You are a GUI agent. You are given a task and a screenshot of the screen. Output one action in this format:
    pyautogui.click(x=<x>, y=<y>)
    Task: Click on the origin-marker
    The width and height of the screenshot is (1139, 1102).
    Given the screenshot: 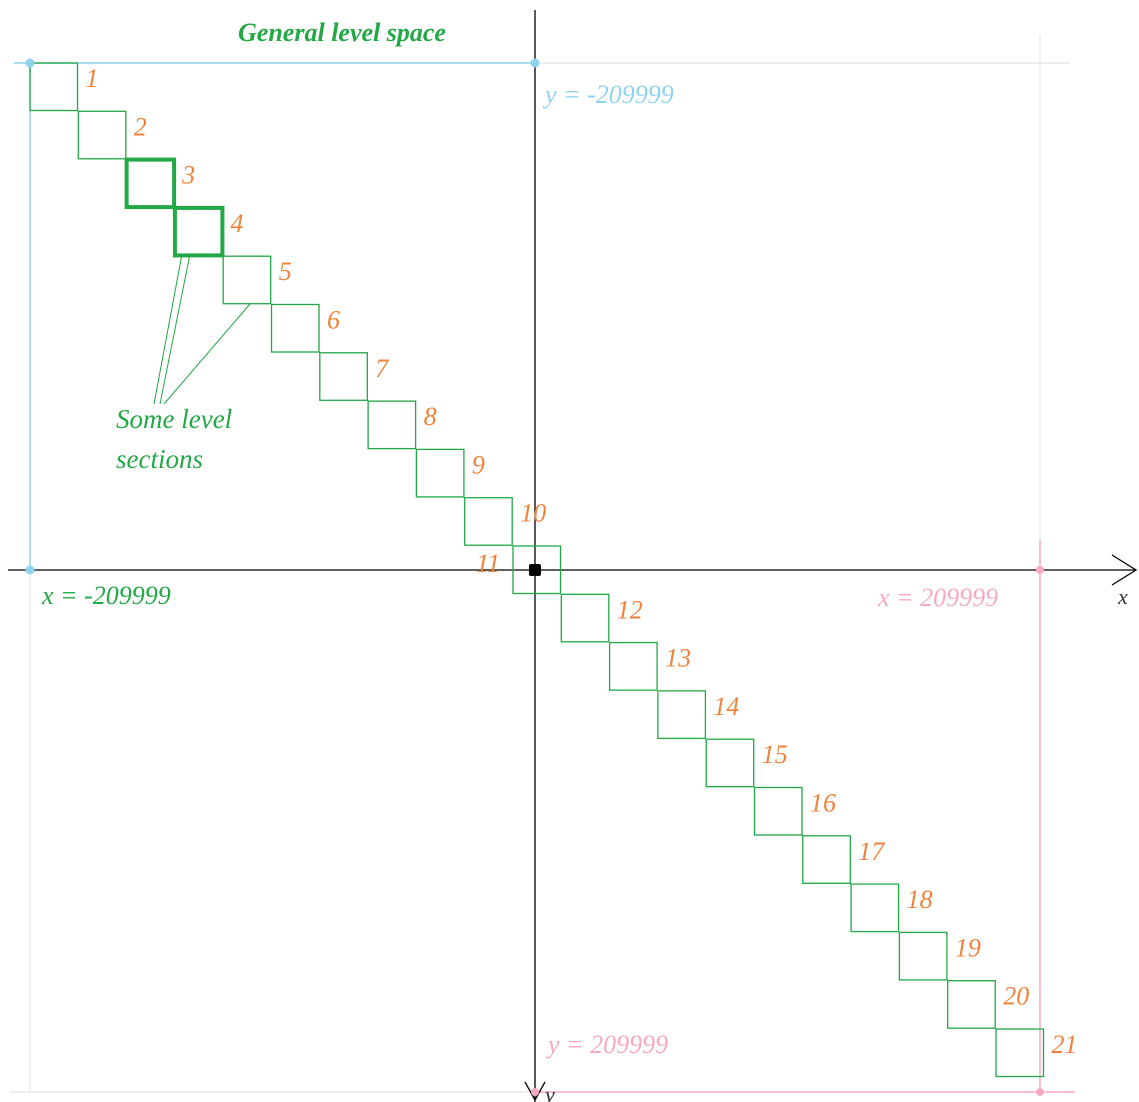 What is the action you would take?
    pyautogui.click(x=535, y=570)
    